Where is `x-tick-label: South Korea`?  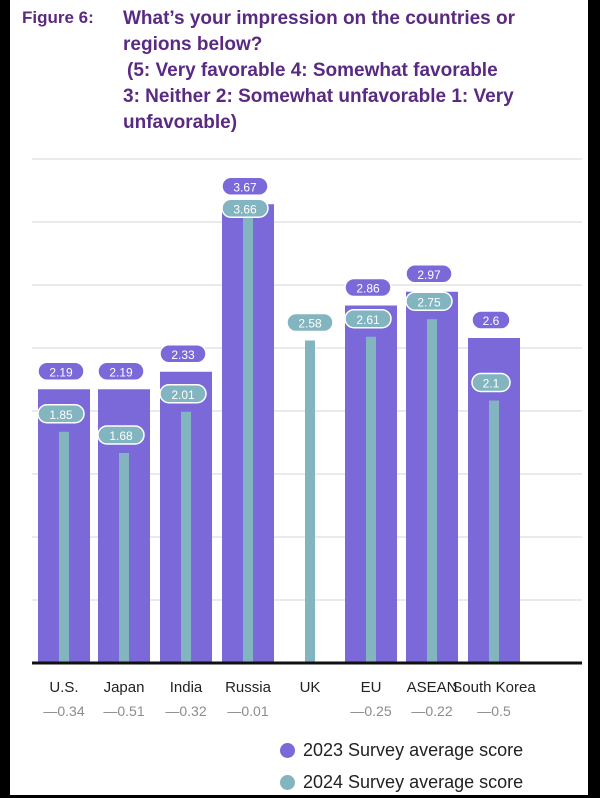
x-tick-label: South Korea is located at coordinates (494, 687).